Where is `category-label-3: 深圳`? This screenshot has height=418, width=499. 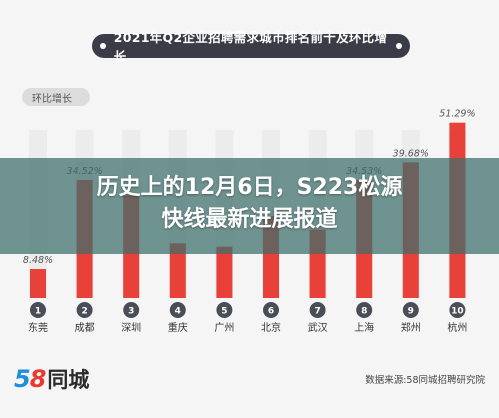 category-label-3: 深圳 is located at coordinates (131, 328).